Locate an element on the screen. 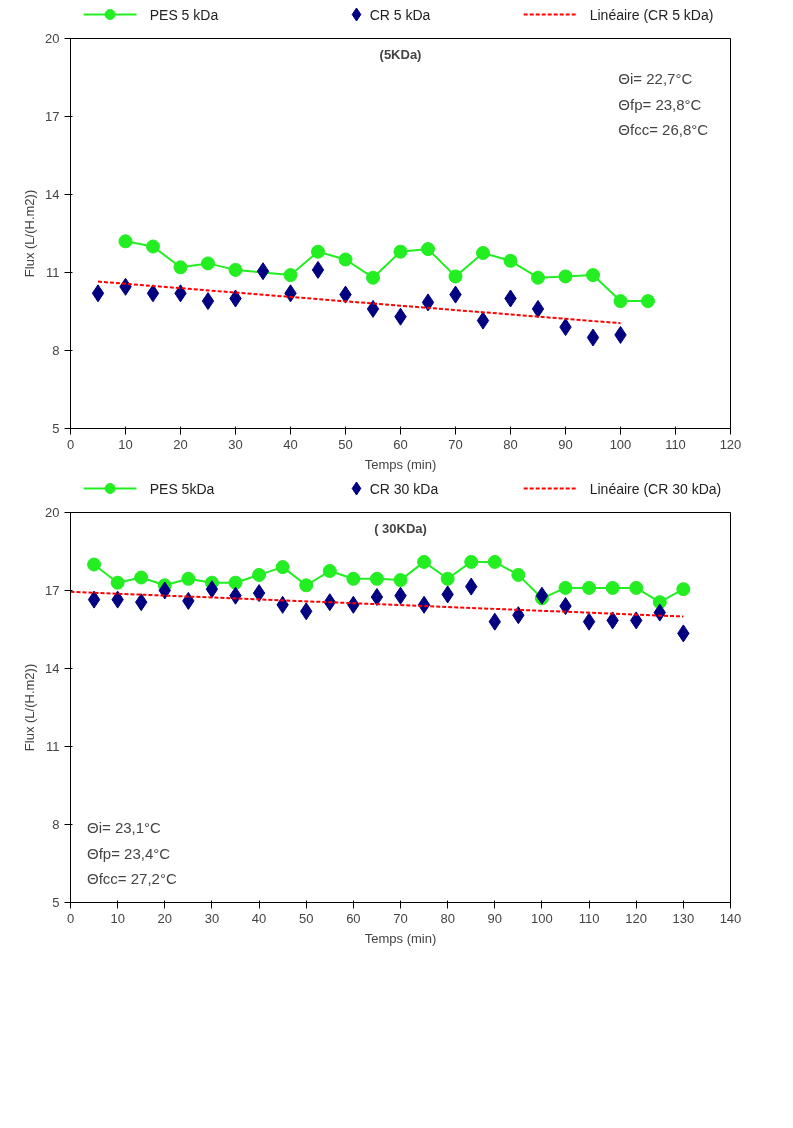  legend-label: Linéaire (CR 30 kDa) is located at coordinates (655, 488).